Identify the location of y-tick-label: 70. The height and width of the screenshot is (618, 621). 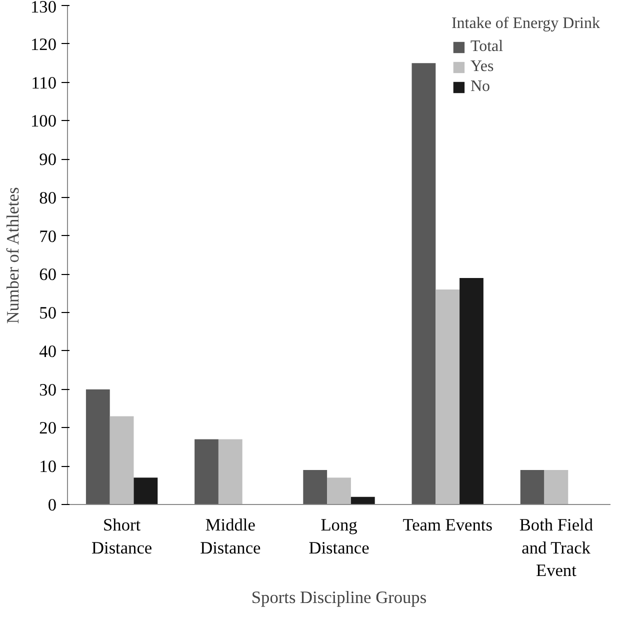
(47, 236).